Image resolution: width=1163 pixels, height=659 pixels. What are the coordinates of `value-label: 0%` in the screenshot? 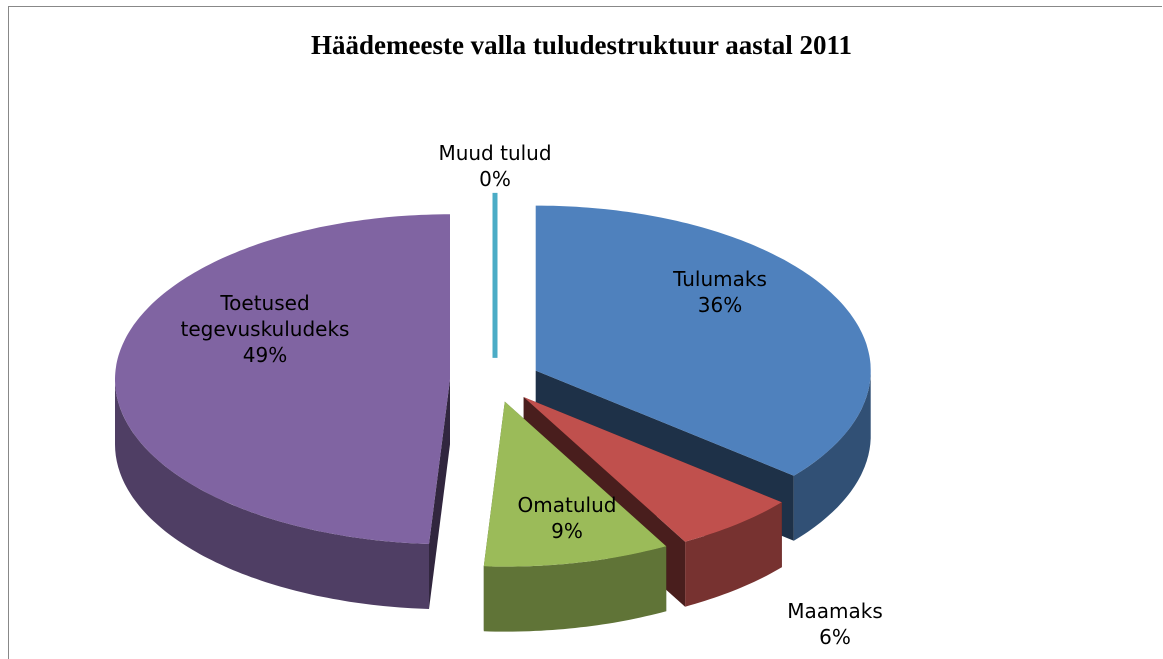 It's located at (495, 179).